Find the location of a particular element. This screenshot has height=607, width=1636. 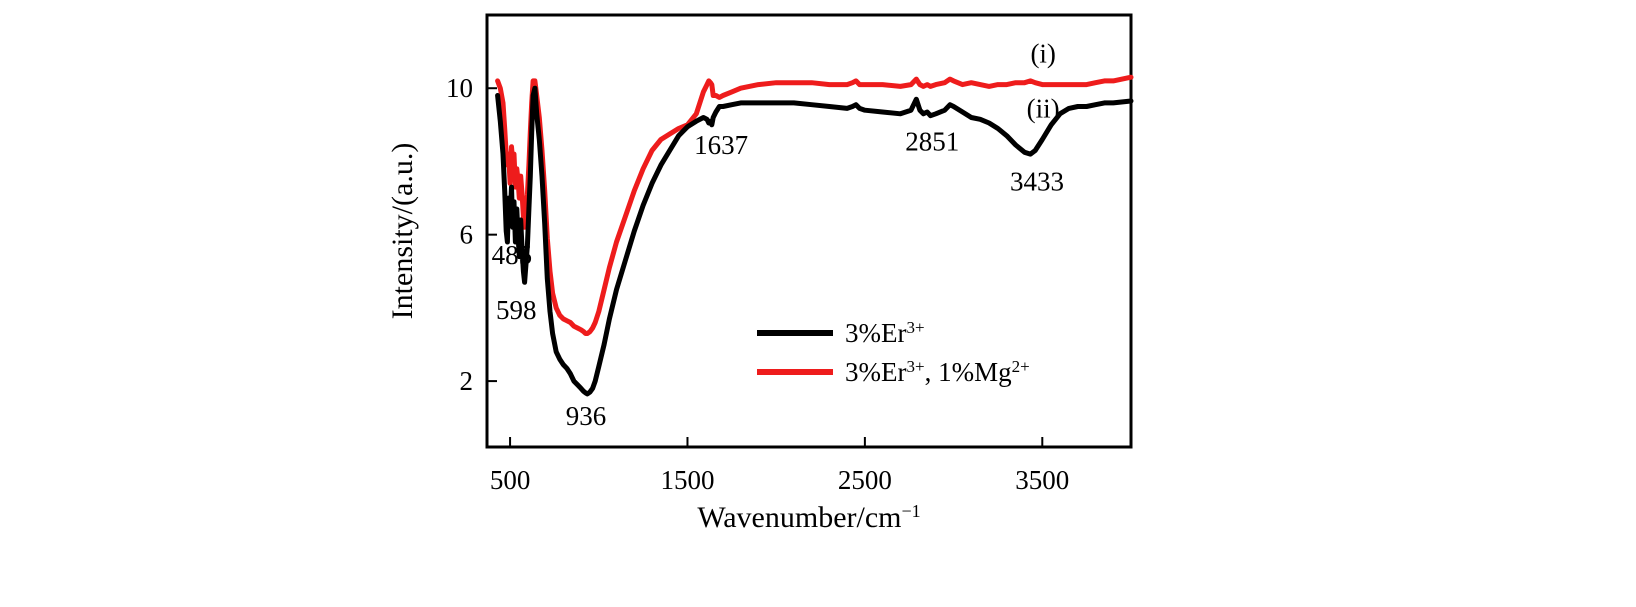

peak-label: (ii) is located at coordinates (1043, 109).